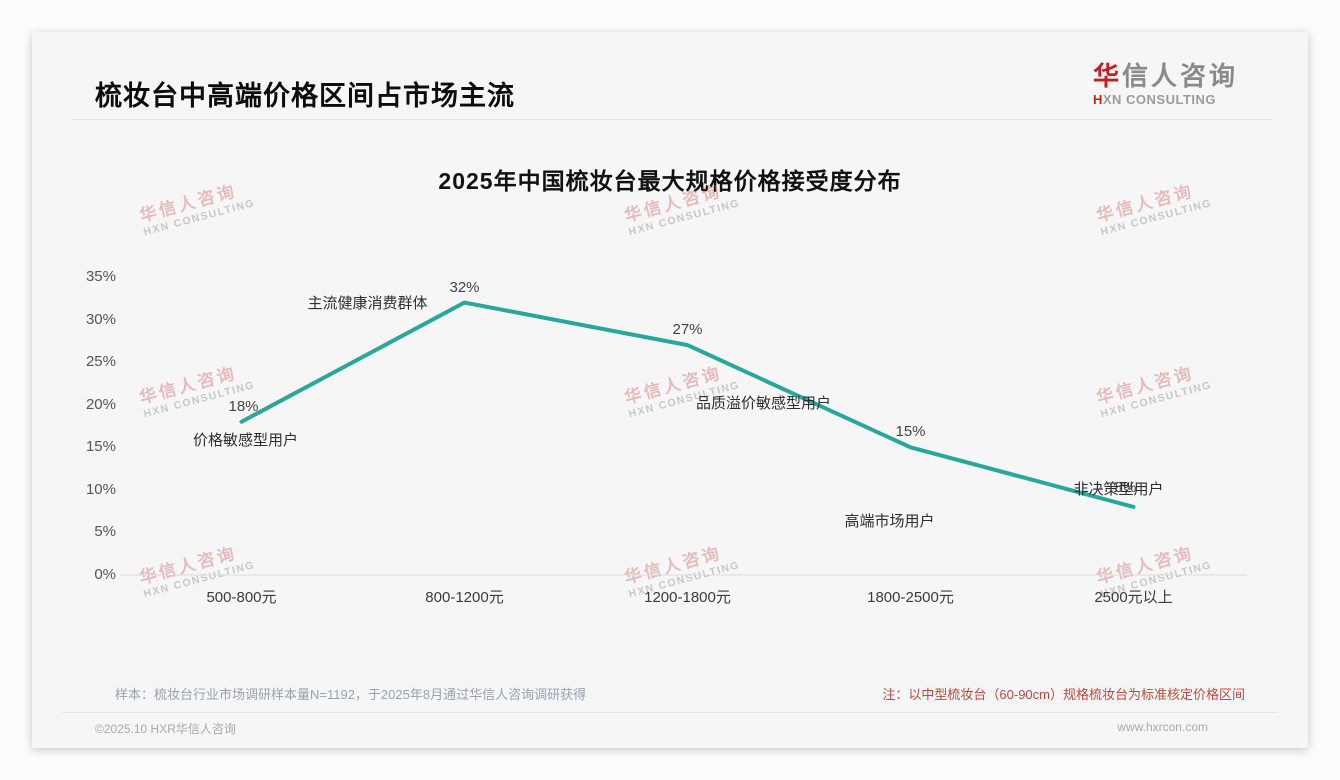 The width and height of the screenshot is (1340, 780). I want to click on point-annotation: 高端市场用户, so click(889, 522).